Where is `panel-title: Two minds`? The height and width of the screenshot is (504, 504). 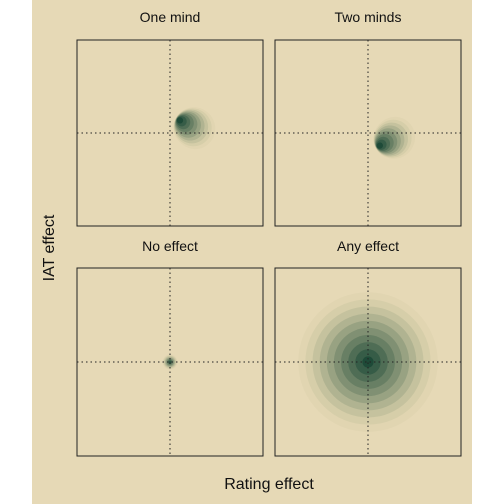 panel-title: Two minds is located at coordinates (368, 17).